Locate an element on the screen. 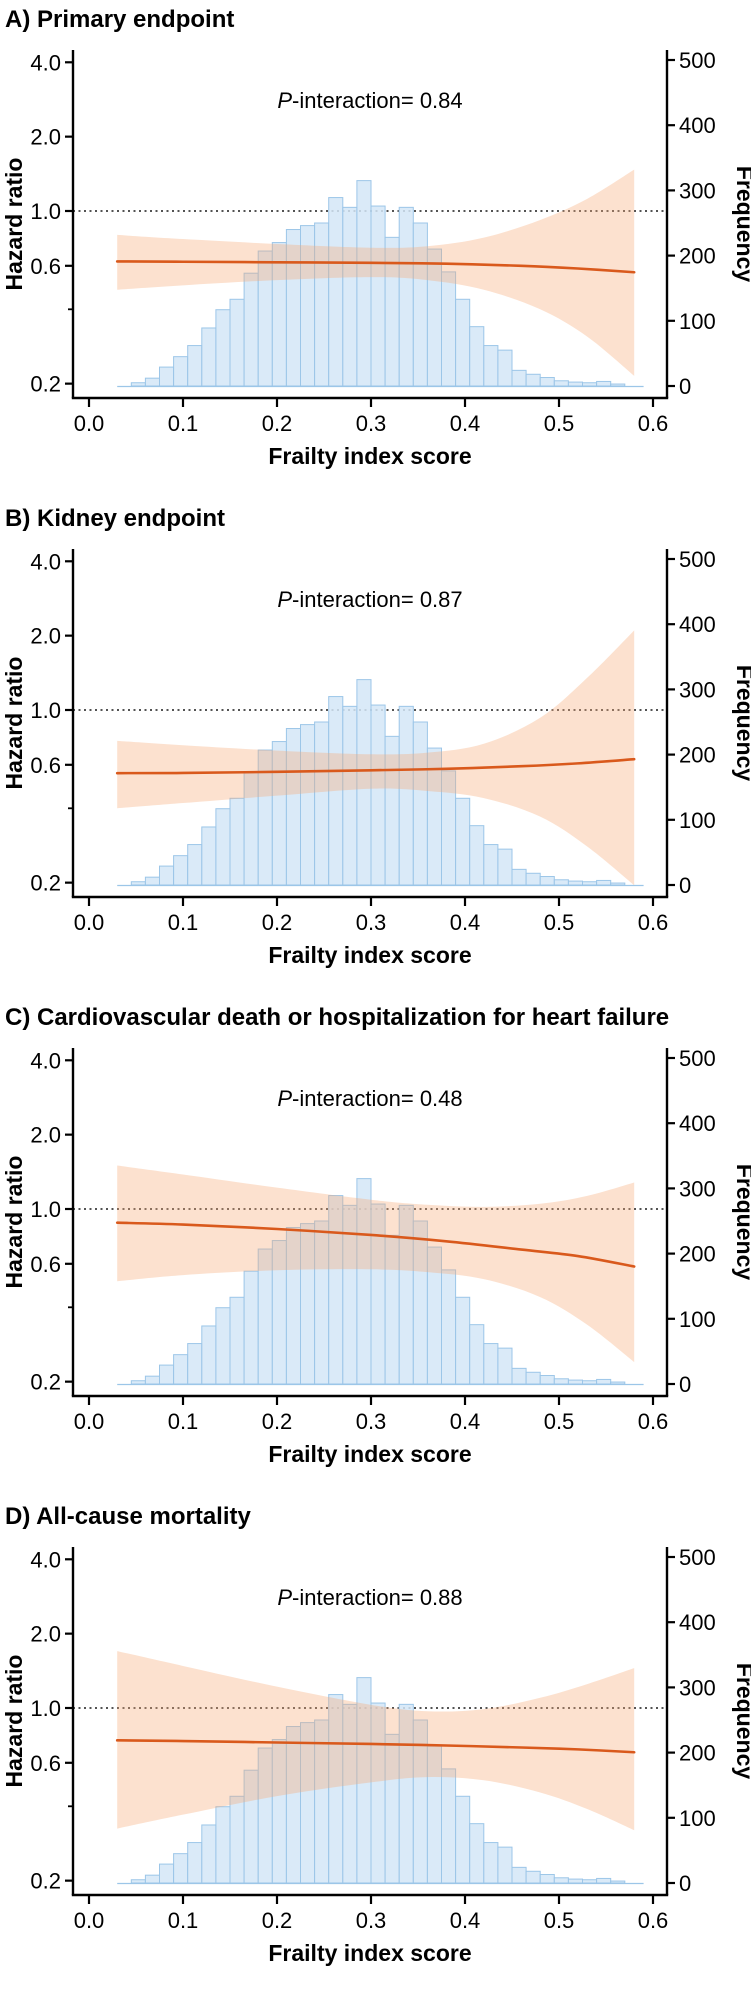 This screenshot has height=1998, width=751. y-right-tick-label: 300 is located at coordinates (697, 1687).